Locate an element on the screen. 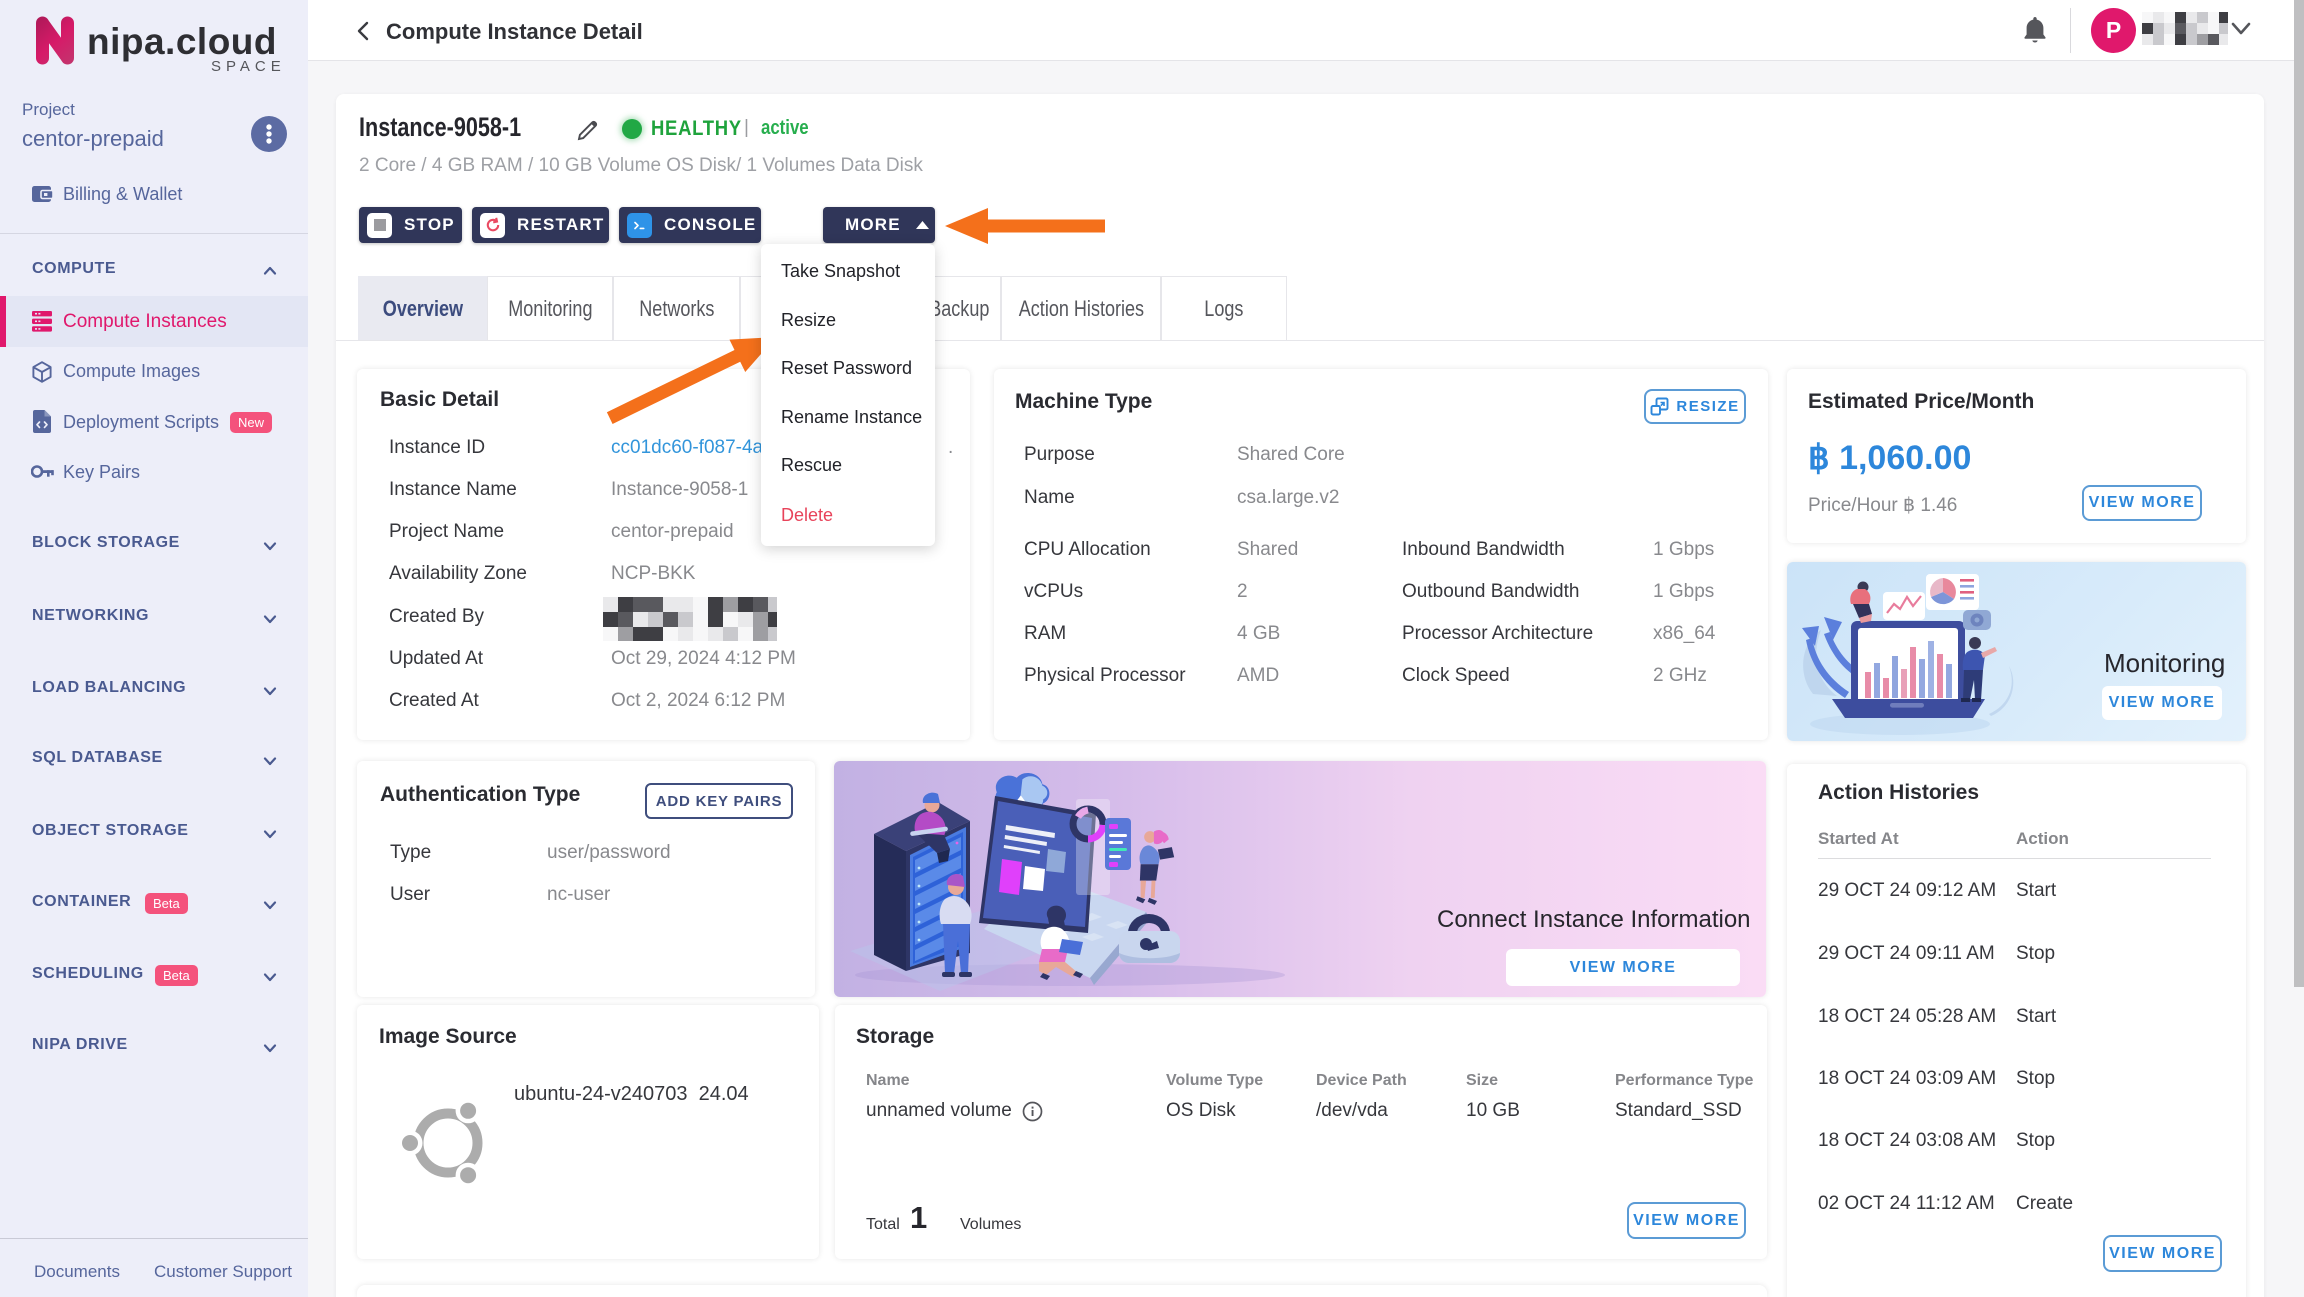 This screenshot has width=2304, height=1297. svg-text: SPACE is located at coordinates (247, 65).